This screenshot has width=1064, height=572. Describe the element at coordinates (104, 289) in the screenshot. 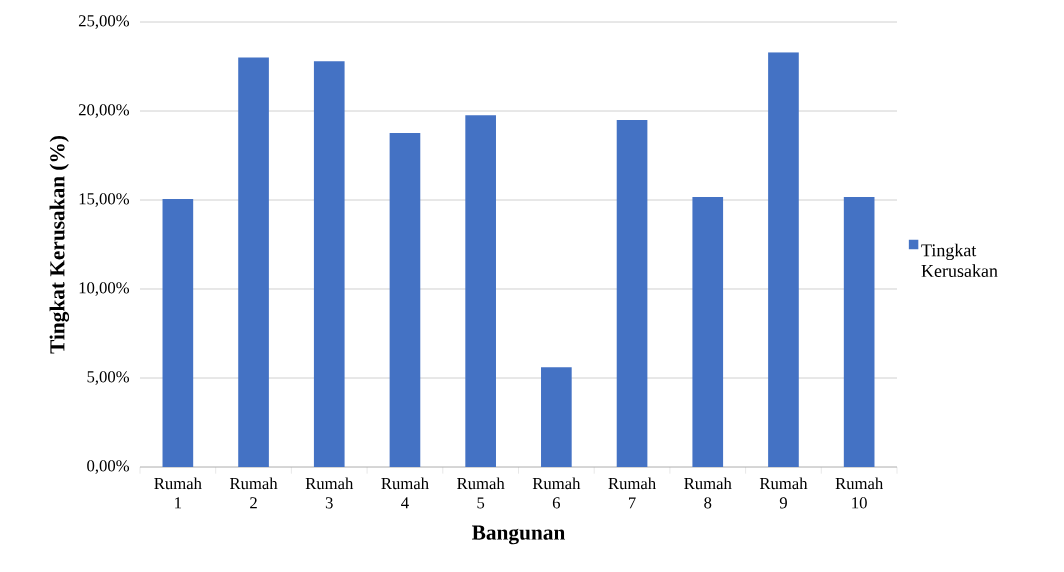

I see `y-tick-label: 10,00%` at that location.